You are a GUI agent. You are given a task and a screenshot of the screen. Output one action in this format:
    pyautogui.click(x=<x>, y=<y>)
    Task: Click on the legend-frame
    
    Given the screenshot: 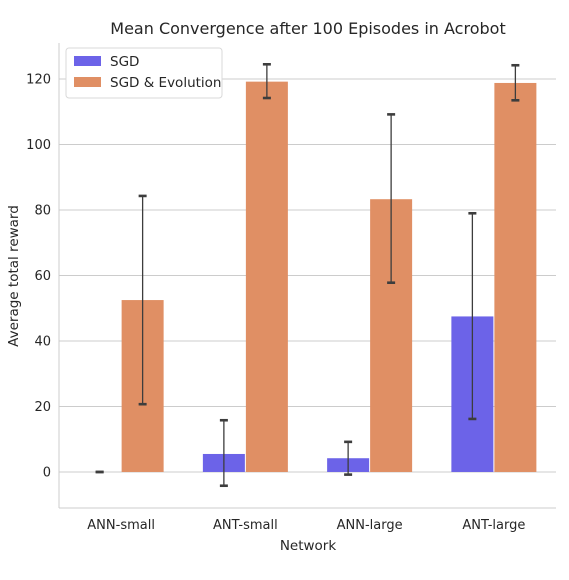 What is the action you would take?
    pyautogui.click(x=144, y=73)
    